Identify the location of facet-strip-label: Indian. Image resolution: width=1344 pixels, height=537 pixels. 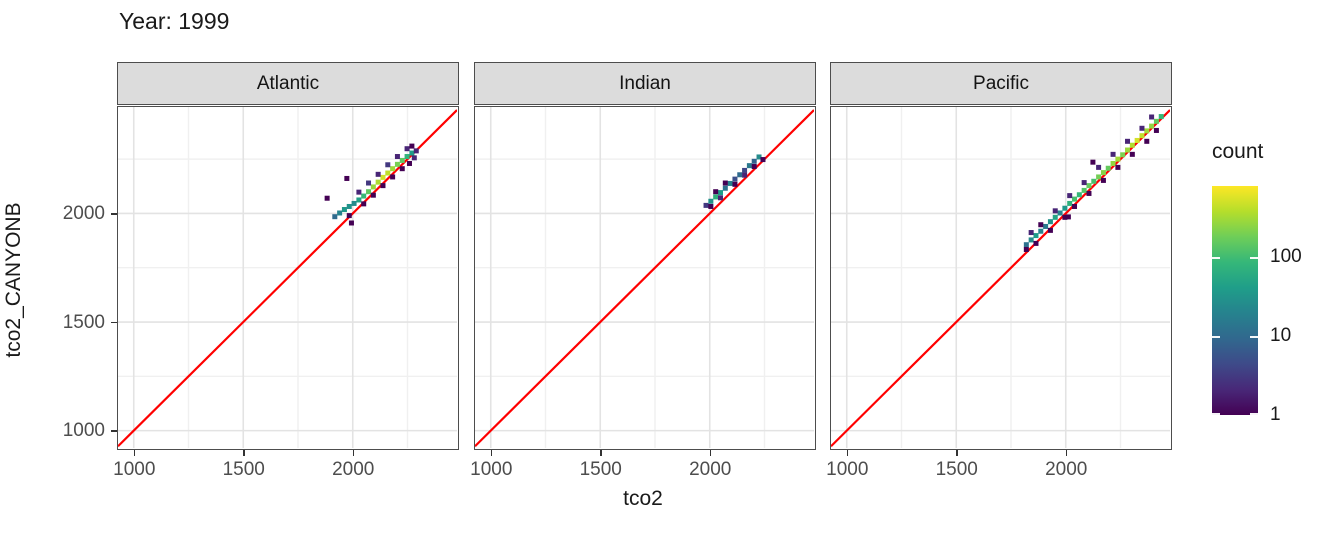
(645, 83).